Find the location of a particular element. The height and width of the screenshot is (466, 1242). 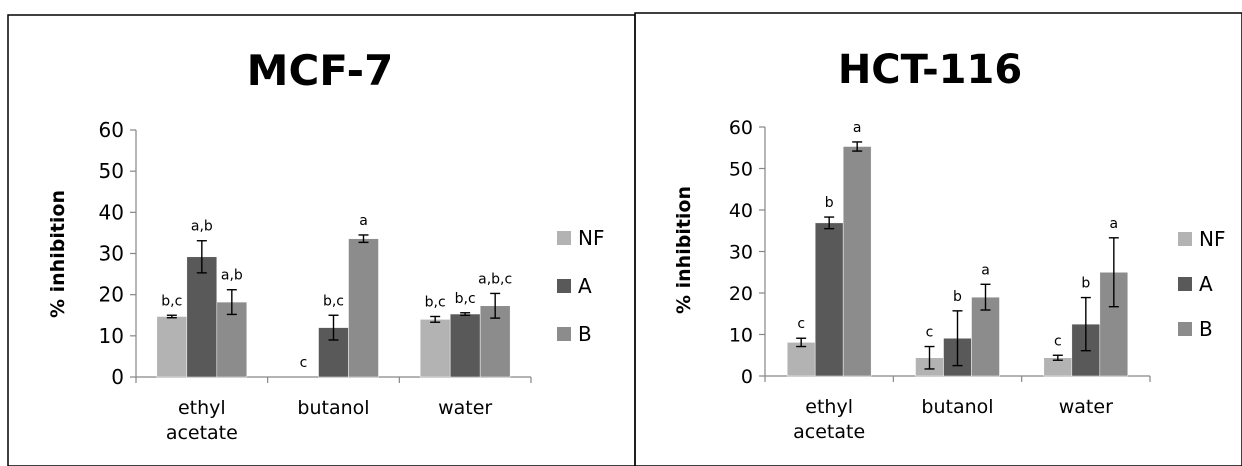

chart-title: MCF-7 is located at coordinates (320, 70).